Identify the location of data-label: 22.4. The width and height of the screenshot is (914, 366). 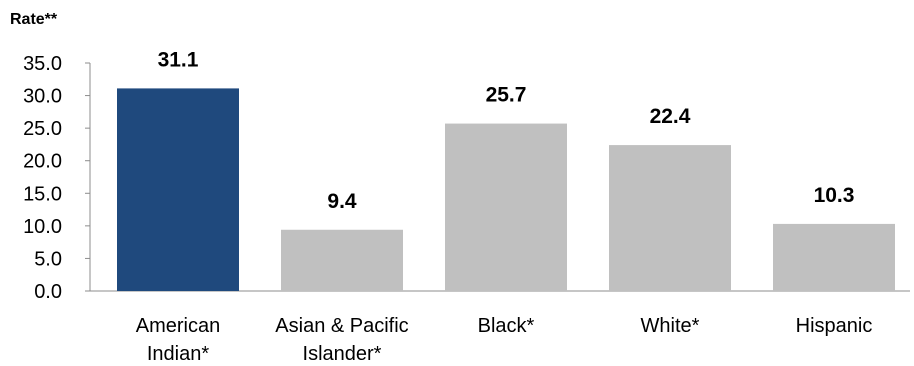
(670, 116).